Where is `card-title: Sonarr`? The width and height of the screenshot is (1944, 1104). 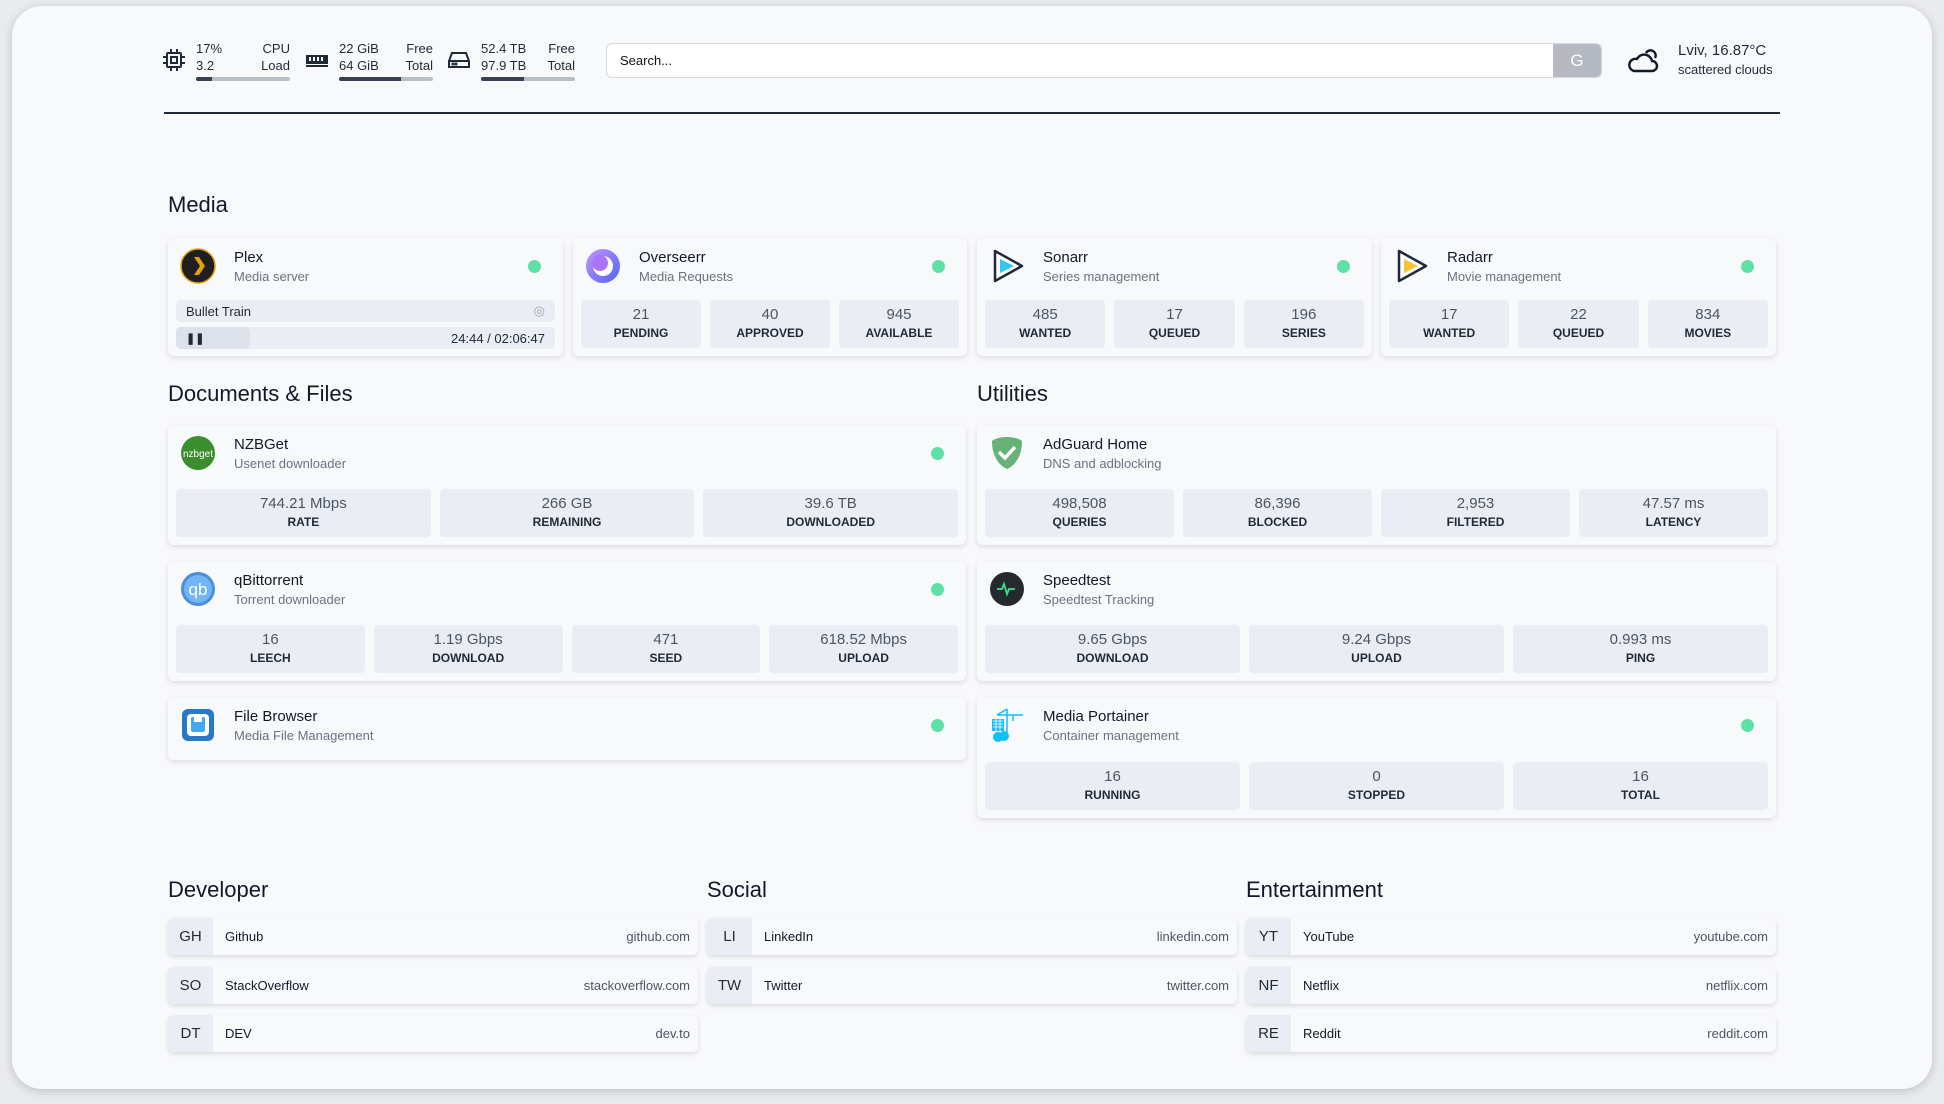 card-title: Sonarr is located at coordinates (1066, 257).